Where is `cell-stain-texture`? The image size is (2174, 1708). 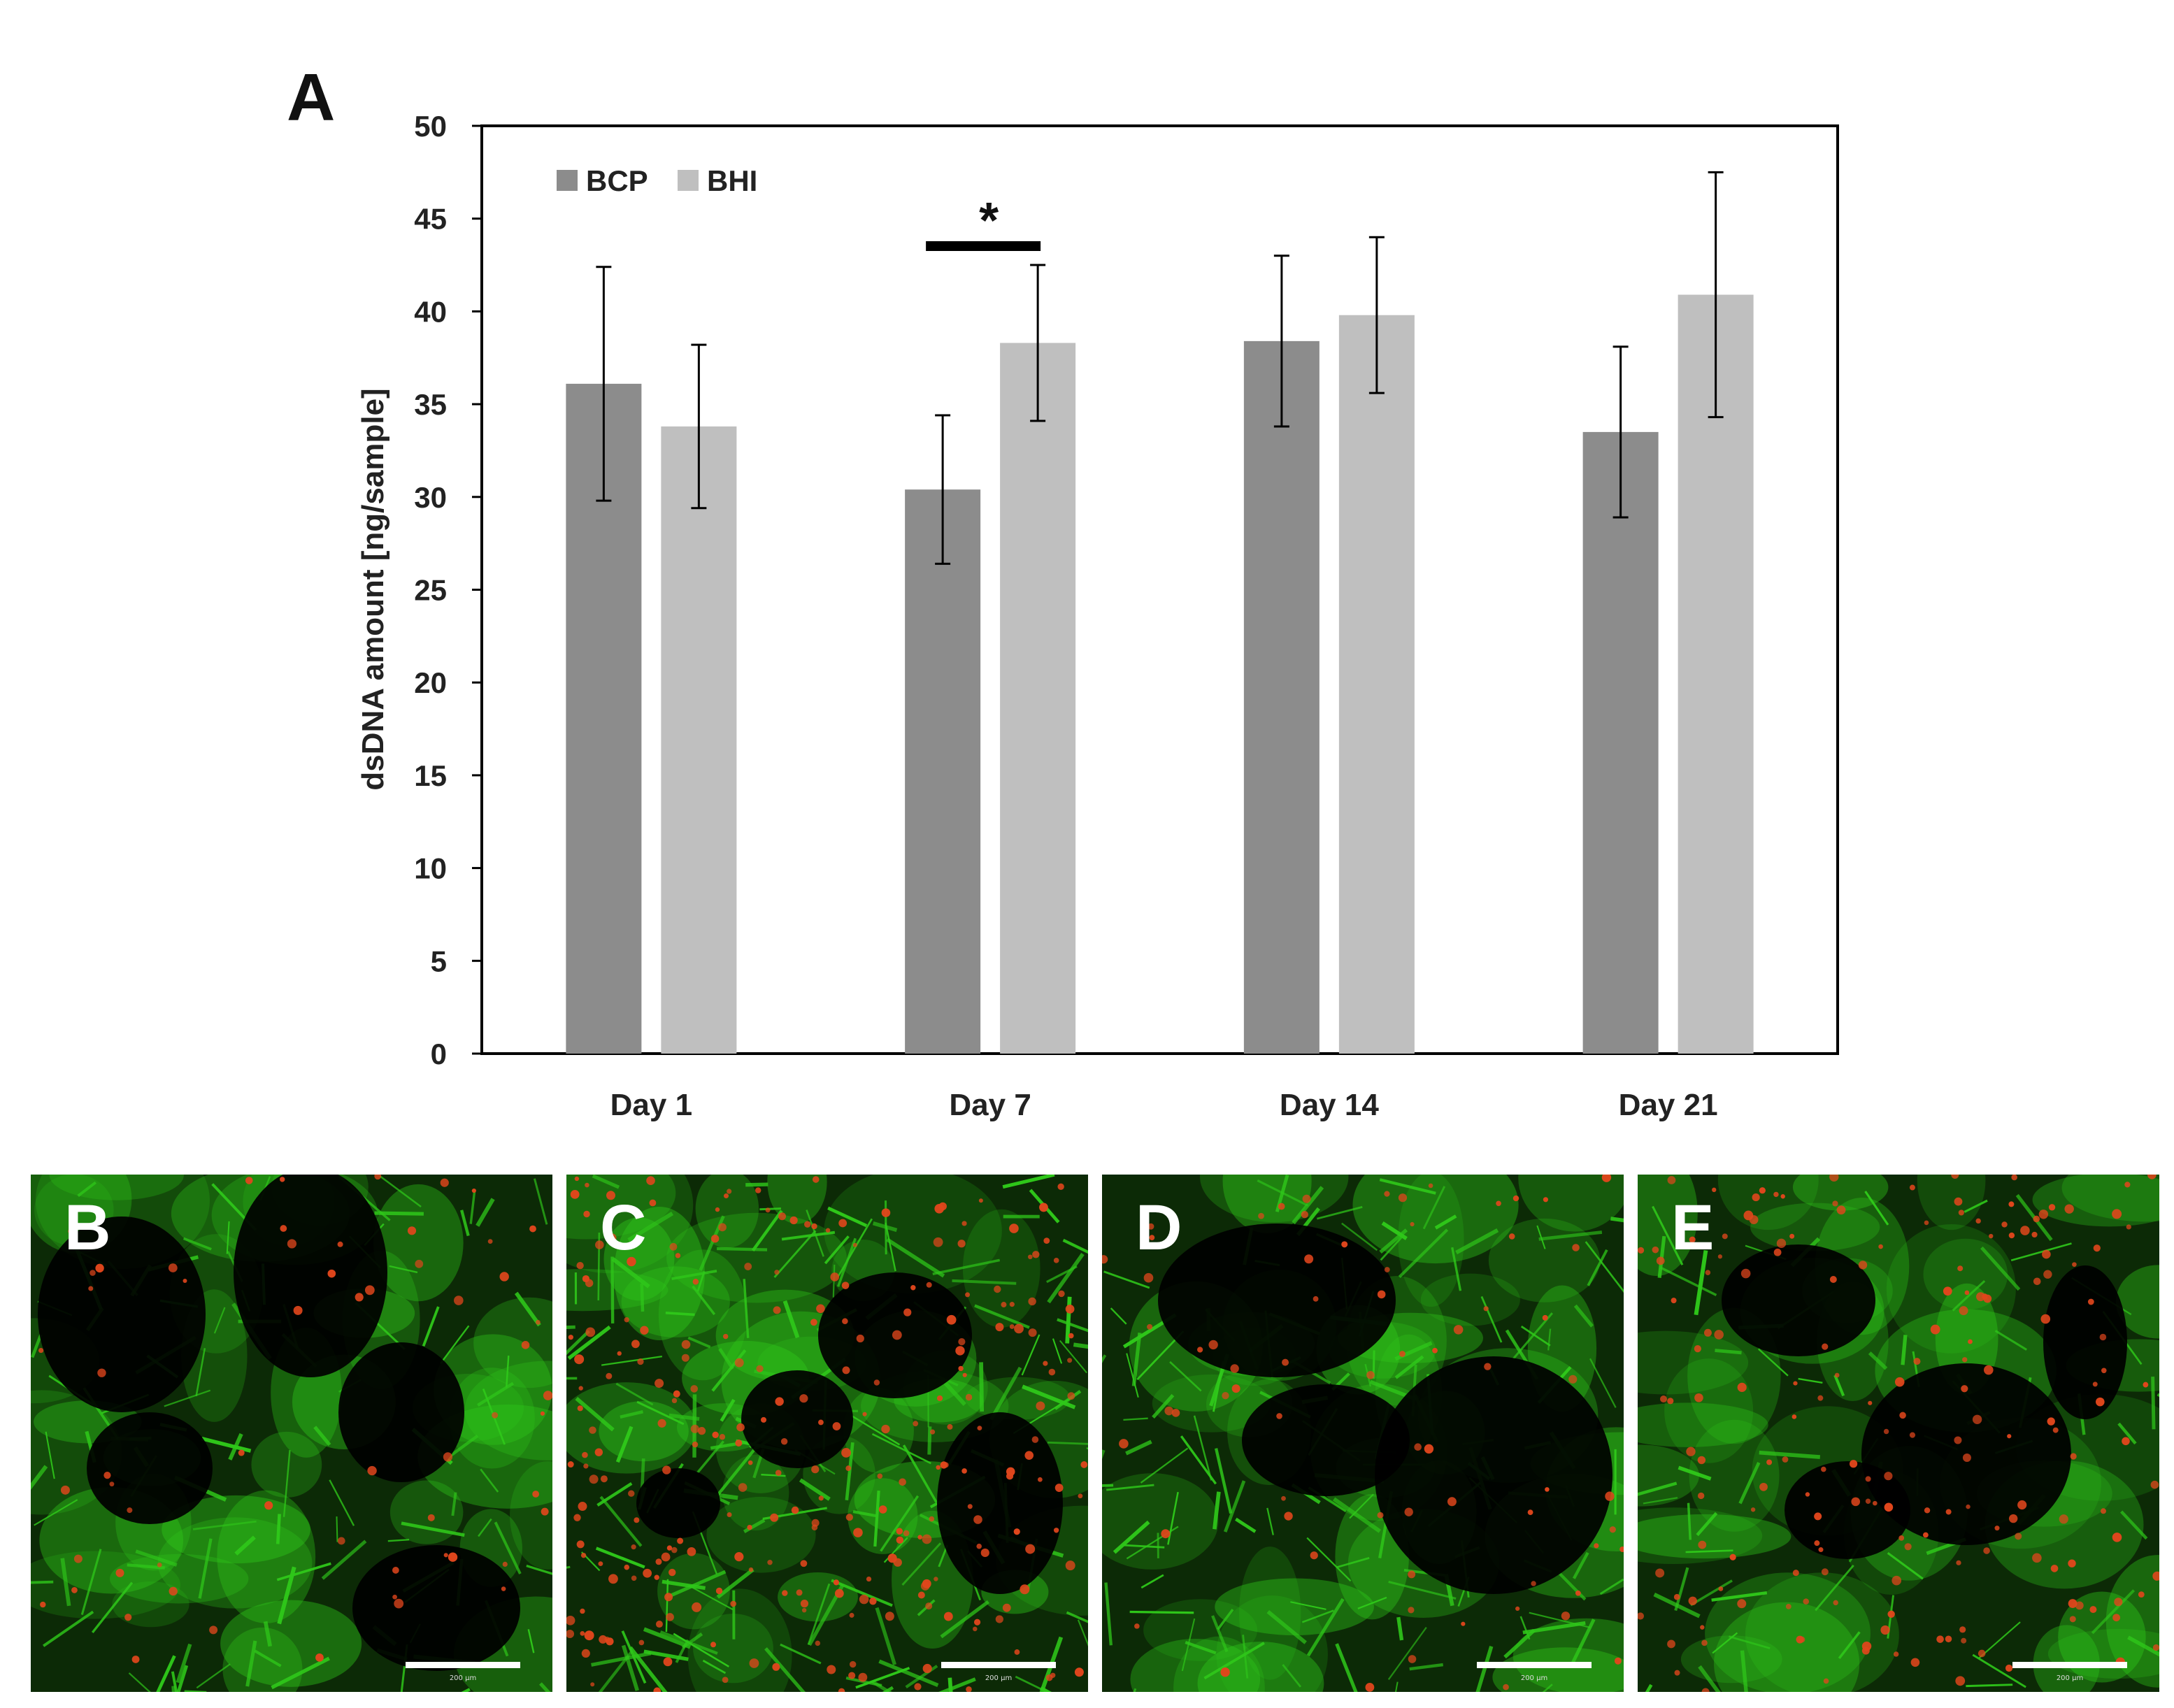 cell-stain-texture is located at coordinates (291, 1433).